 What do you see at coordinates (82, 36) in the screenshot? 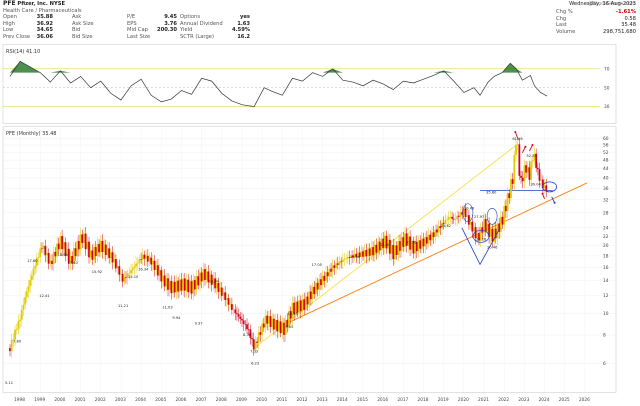
I see `bid-size-label: Bid Size` at bounding box center [82, 36].